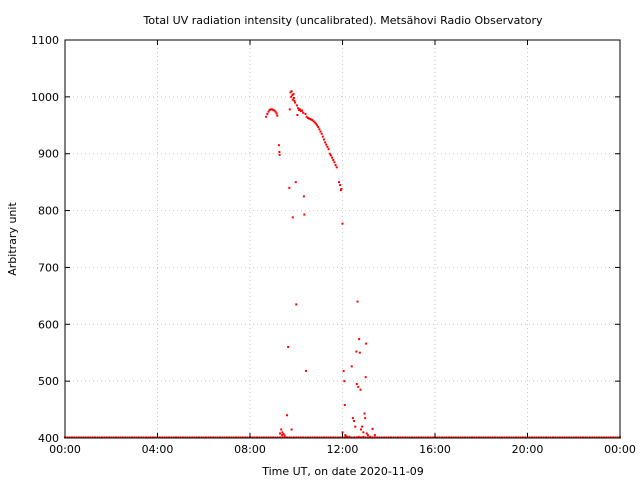  I want to click on x-tick-label: 12:00, so click(343, 449).